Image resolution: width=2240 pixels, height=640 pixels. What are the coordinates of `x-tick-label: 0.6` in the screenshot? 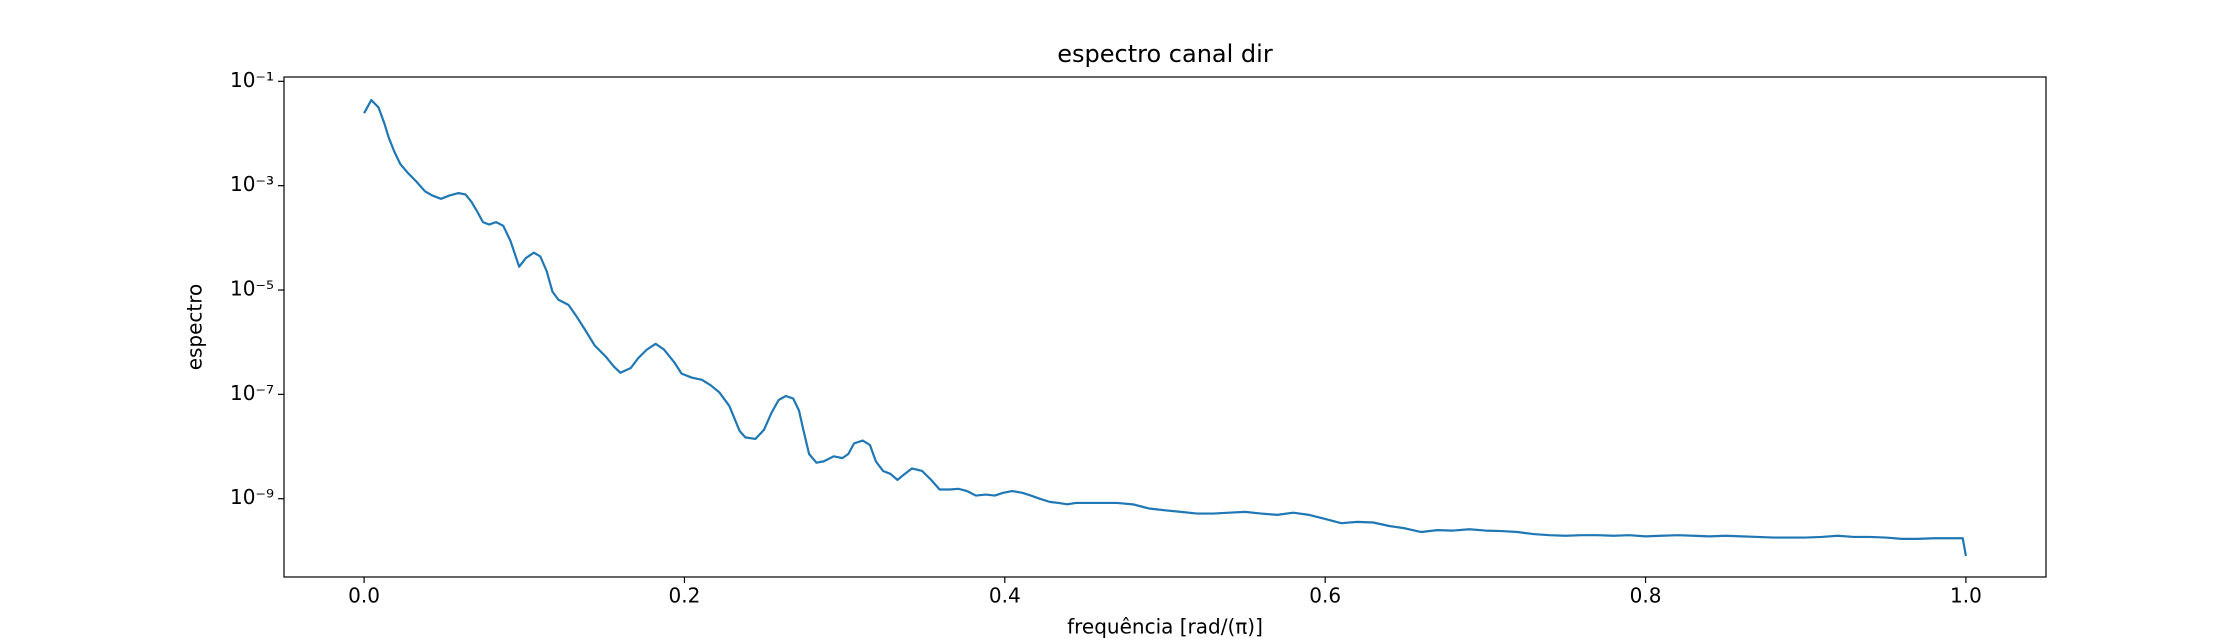 It's located at (1325, 596).